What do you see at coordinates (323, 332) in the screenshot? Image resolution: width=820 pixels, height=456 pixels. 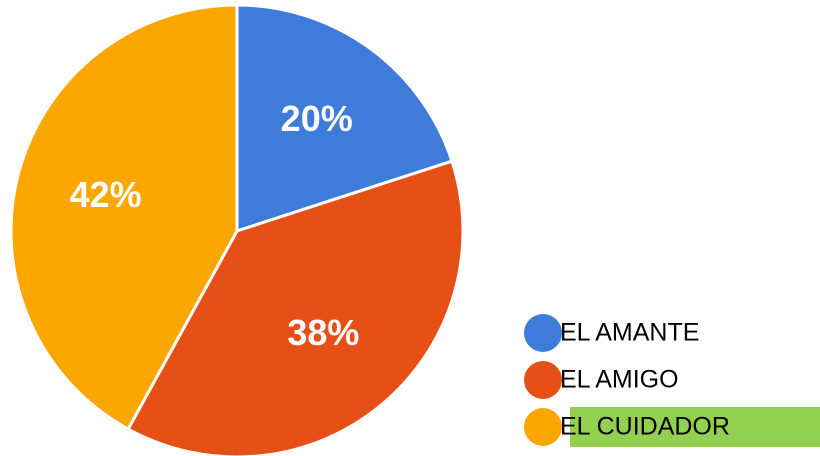 I see `data-label: 38%` at bounding box center [323, 332].